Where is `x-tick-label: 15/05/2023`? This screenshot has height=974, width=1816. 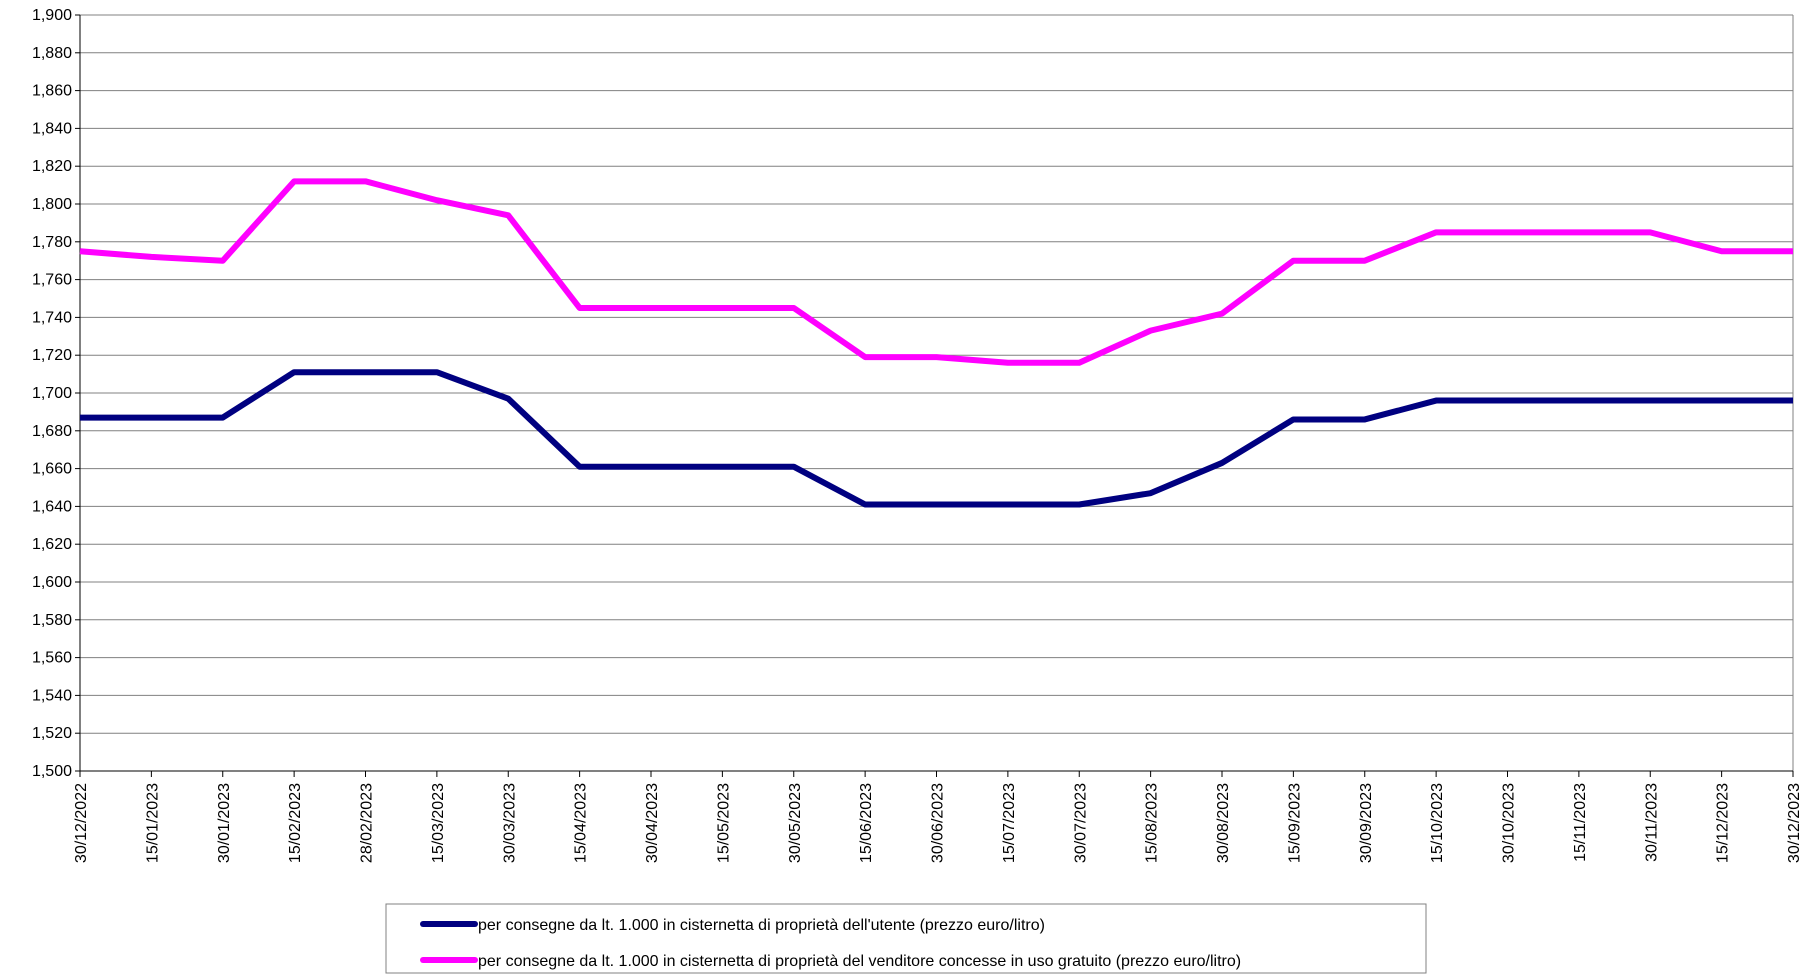
x-tick-label: 15/05/2023 is located at coordinates (723, 823).